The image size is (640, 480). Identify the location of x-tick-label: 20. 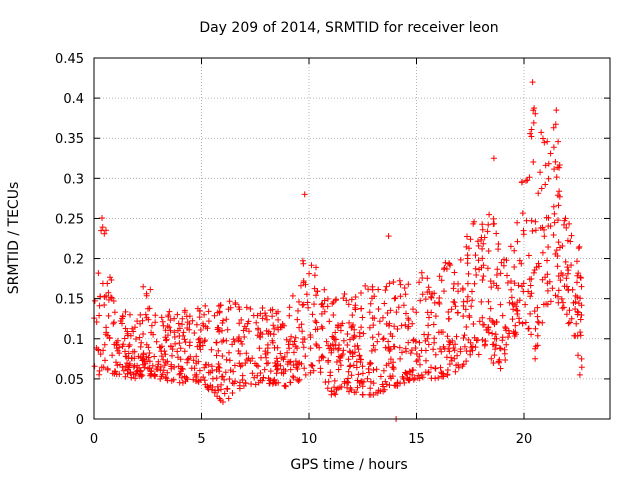
(524, 439).